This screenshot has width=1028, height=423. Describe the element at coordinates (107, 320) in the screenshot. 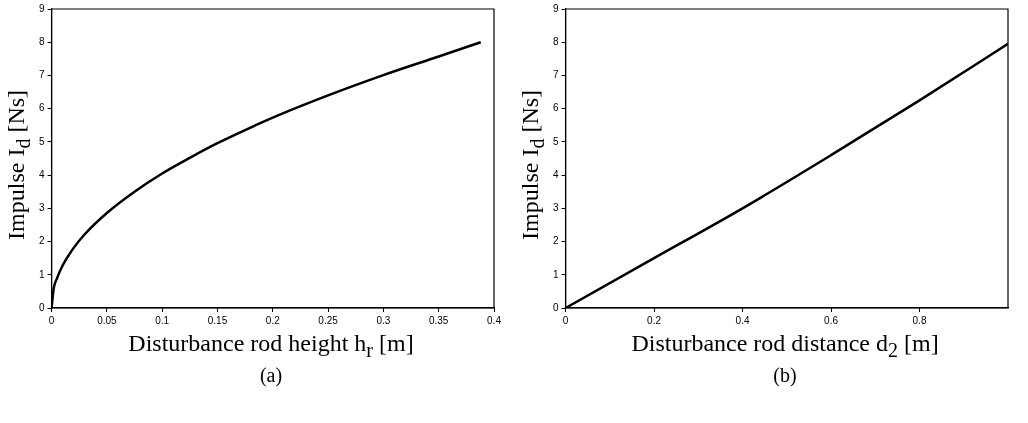

I see `x-tick-label: 0.05` at that location.